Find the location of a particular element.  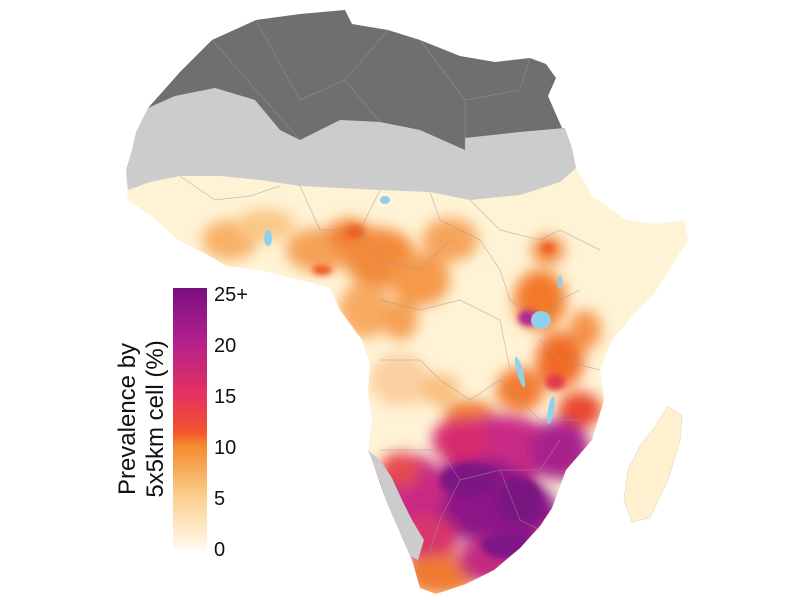

legend-colorbar is located at coordinates (190, 419).